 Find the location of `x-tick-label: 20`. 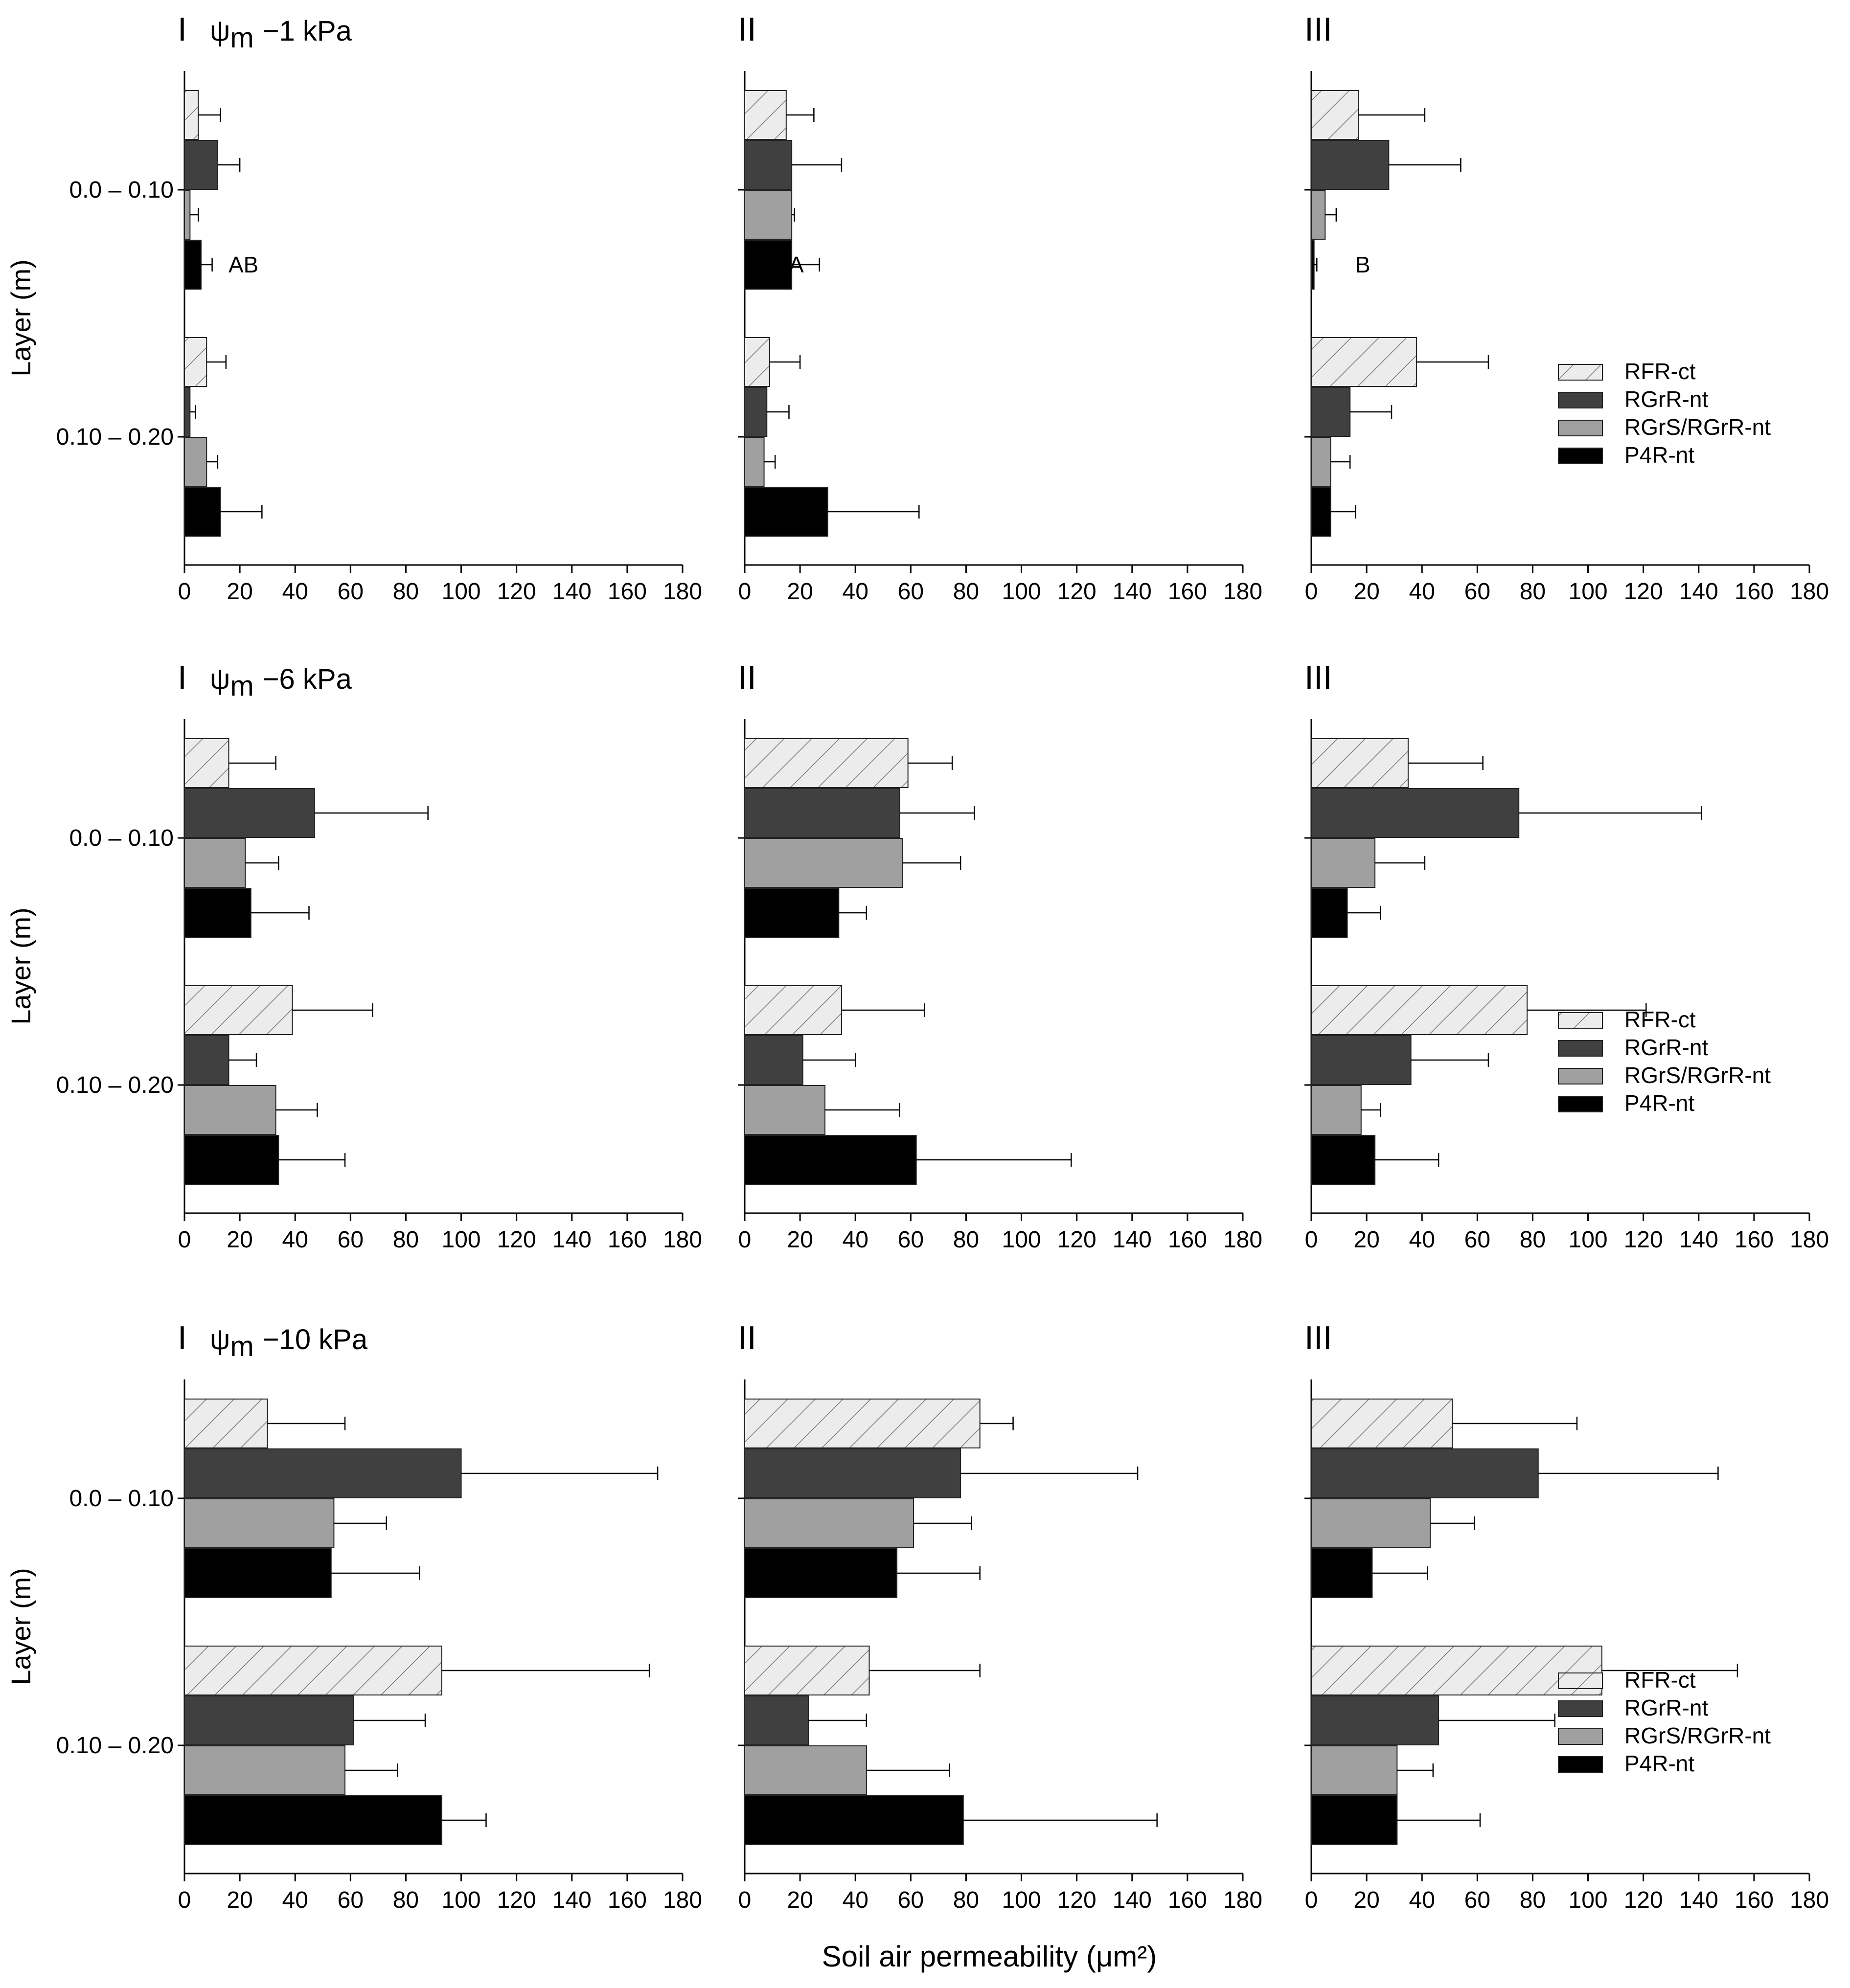

x-tick-label: 20 is located at coordinates (1366, 1900).